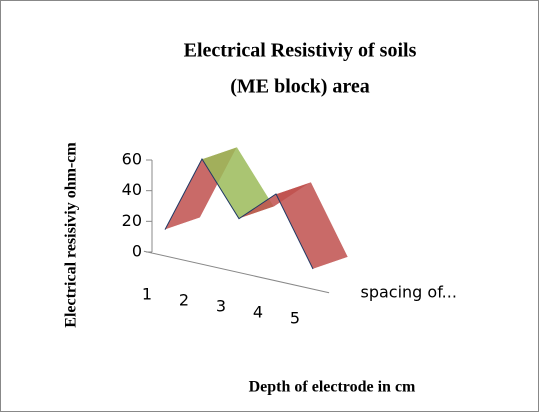 This screenshot has height=412, width=539. I want to click on x-axis-title: Depth of electrode in cm, so click(332, 387).